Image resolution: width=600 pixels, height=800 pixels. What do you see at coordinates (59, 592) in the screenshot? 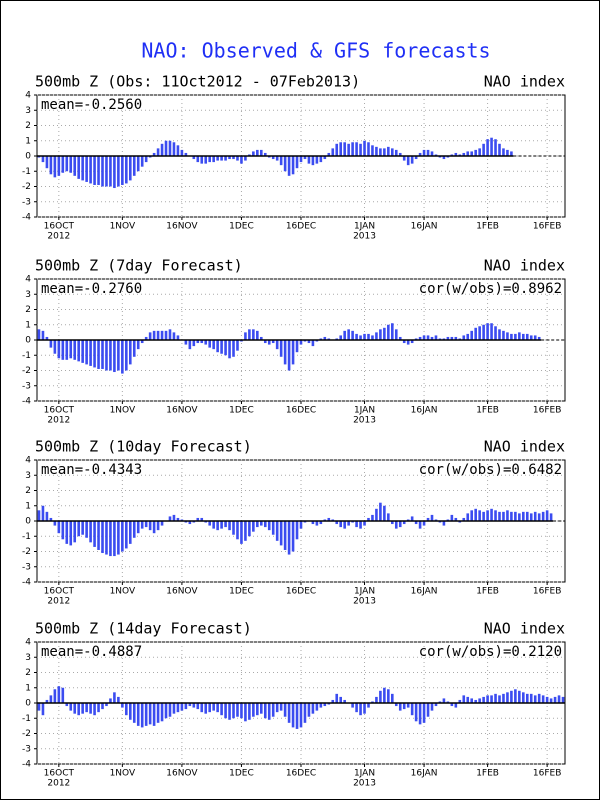
I see `x-tick-label: 16OCT` at bounding box center [59, 592].